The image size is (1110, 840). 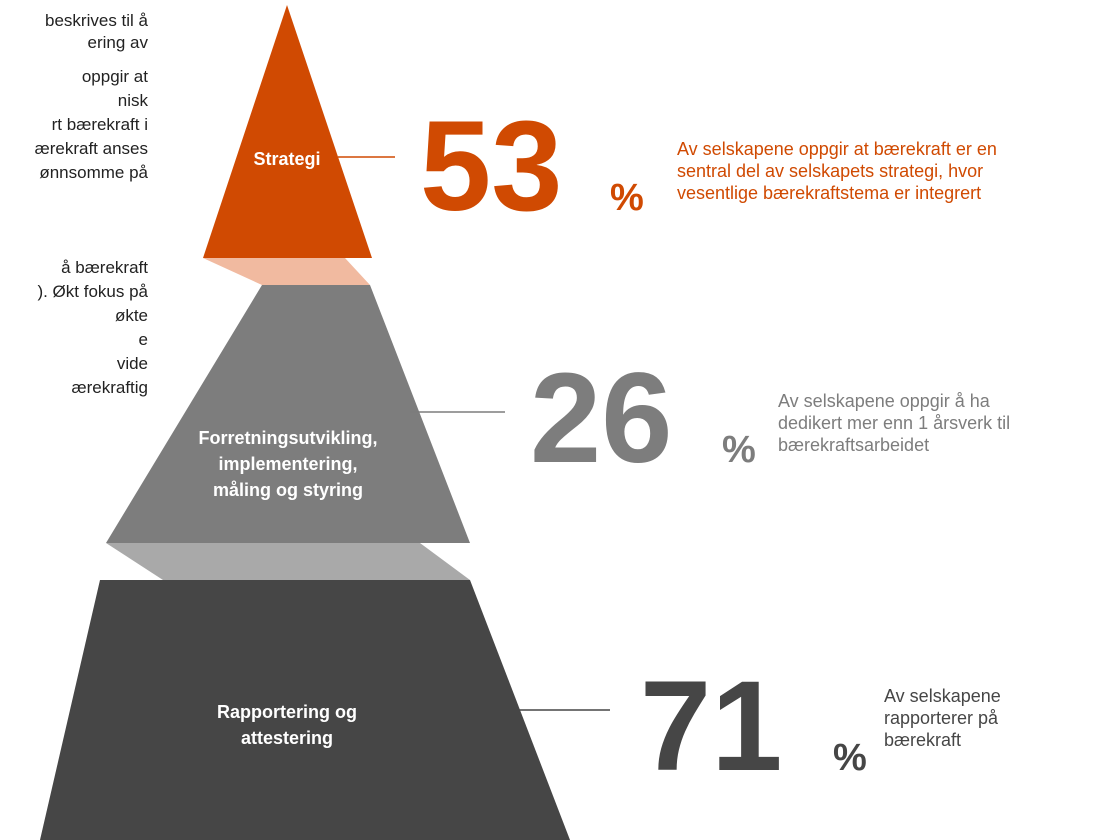 I want to click on tier-reporting, so click(x=305, y=710).